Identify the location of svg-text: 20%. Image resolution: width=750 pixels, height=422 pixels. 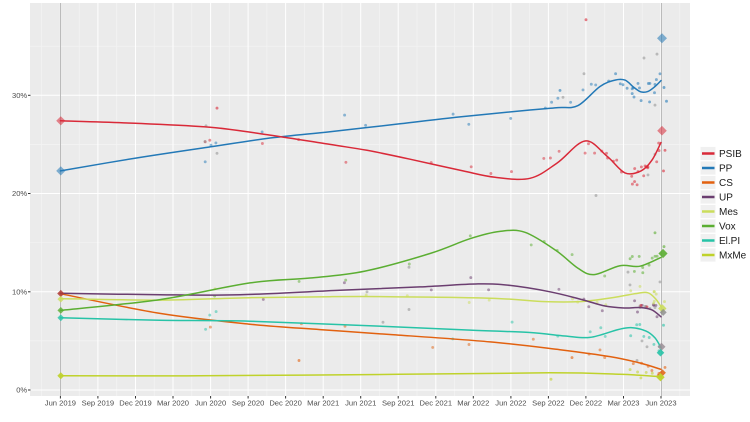
(19, 193).